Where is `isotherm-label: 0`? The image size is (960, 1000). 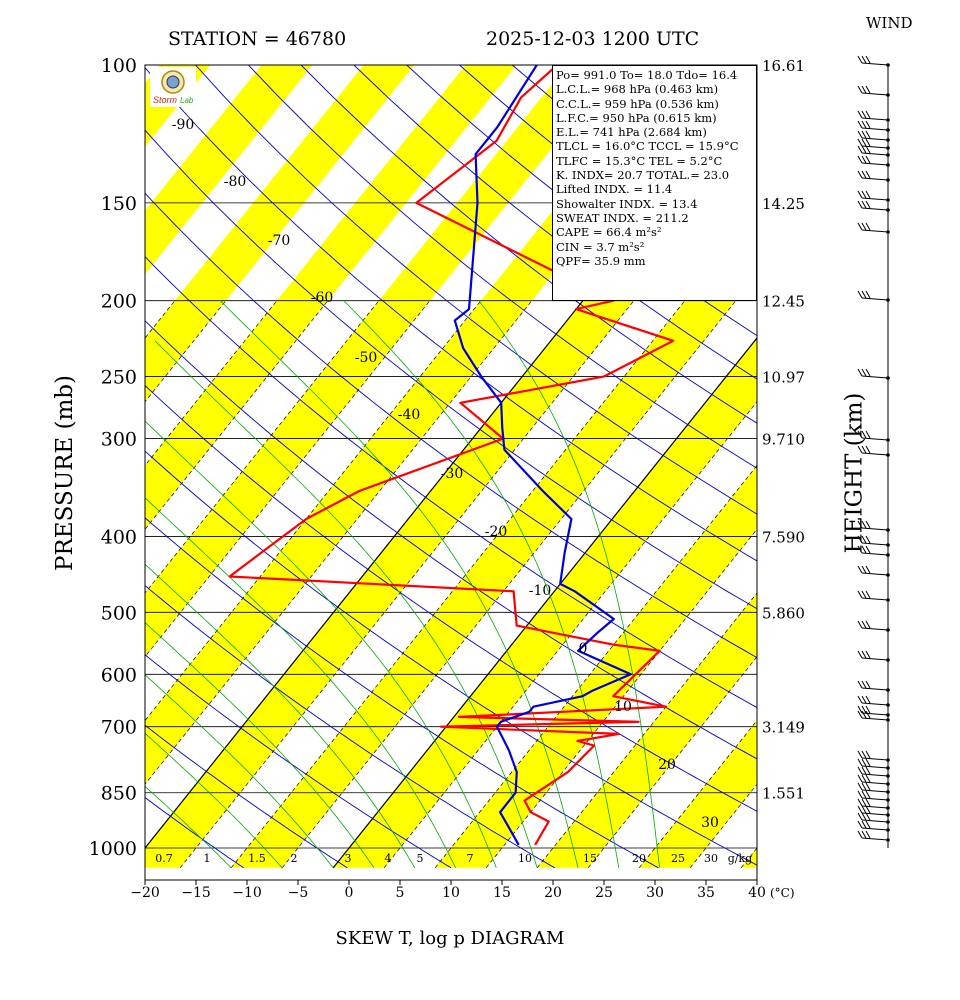
isotherm-label: 0 is located at coordinates (583, 649).